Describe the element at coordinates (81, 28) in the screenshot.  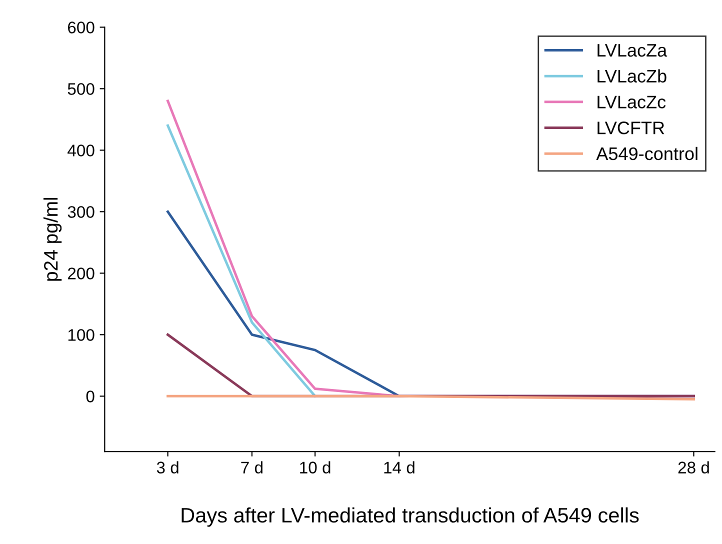
I see `y-tick-label: 600` at that location.